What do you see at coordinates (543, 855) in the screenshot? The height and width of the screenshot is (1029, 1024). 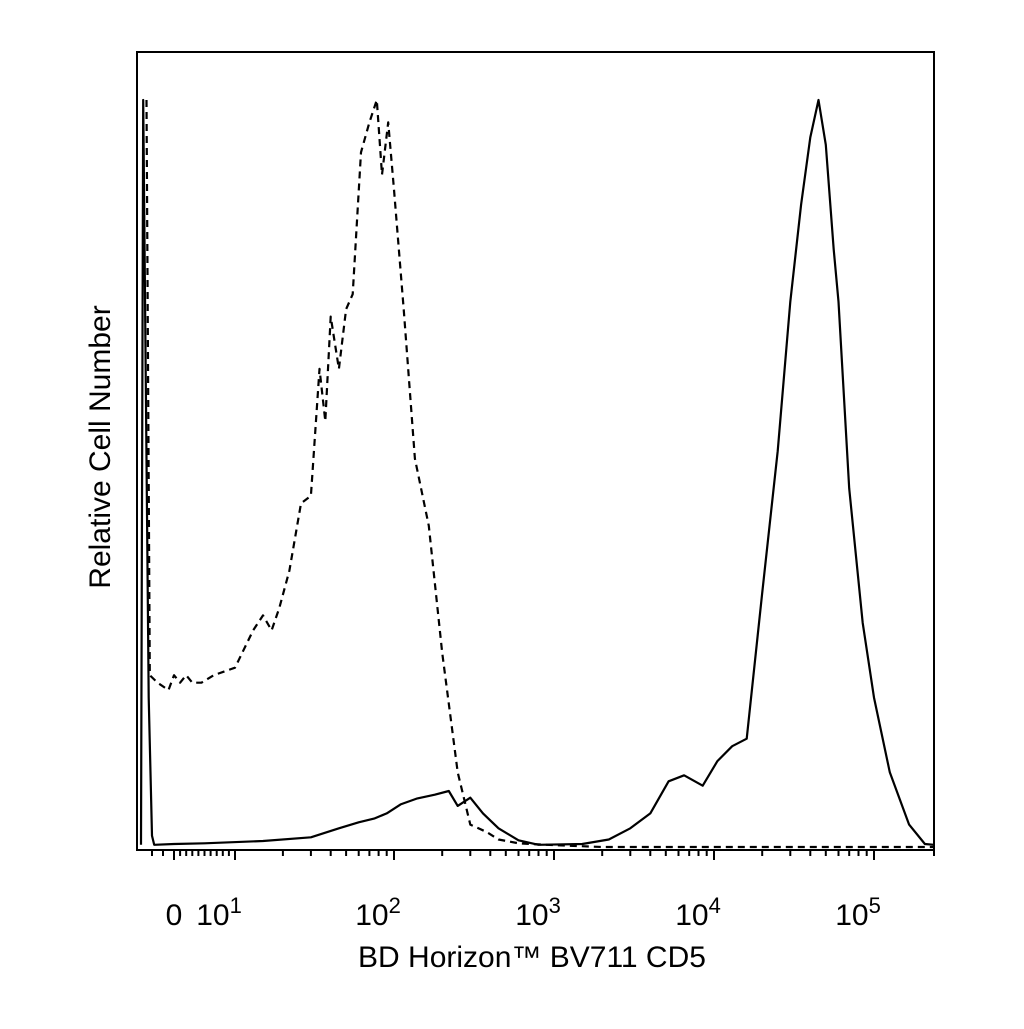 I see `x-axis-ticks` at bounding box center [543, 855].